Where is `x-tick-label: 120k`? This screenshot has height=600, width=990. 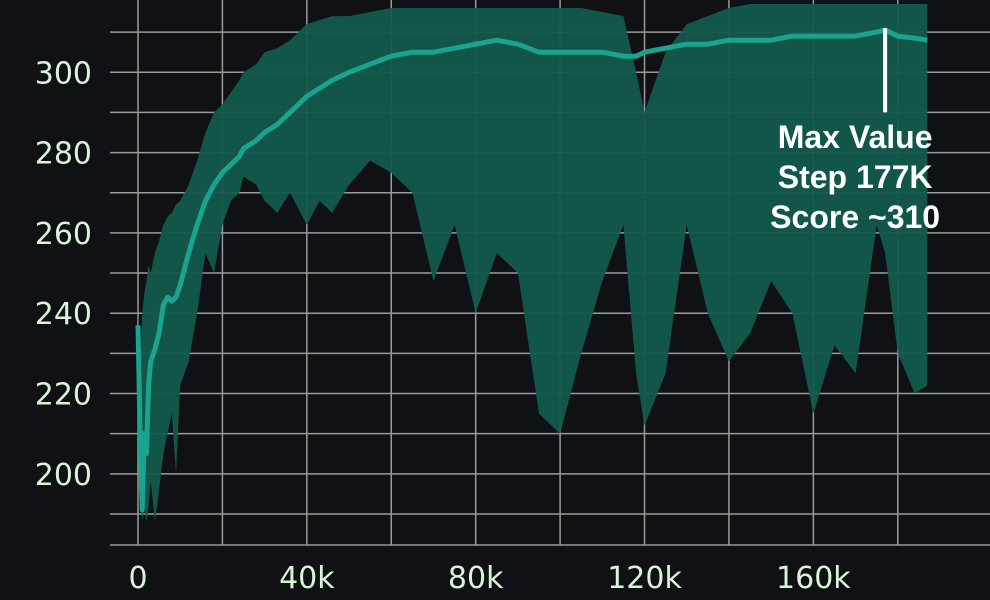 x-tick-label: 120k is located at coordinates (644, 578).